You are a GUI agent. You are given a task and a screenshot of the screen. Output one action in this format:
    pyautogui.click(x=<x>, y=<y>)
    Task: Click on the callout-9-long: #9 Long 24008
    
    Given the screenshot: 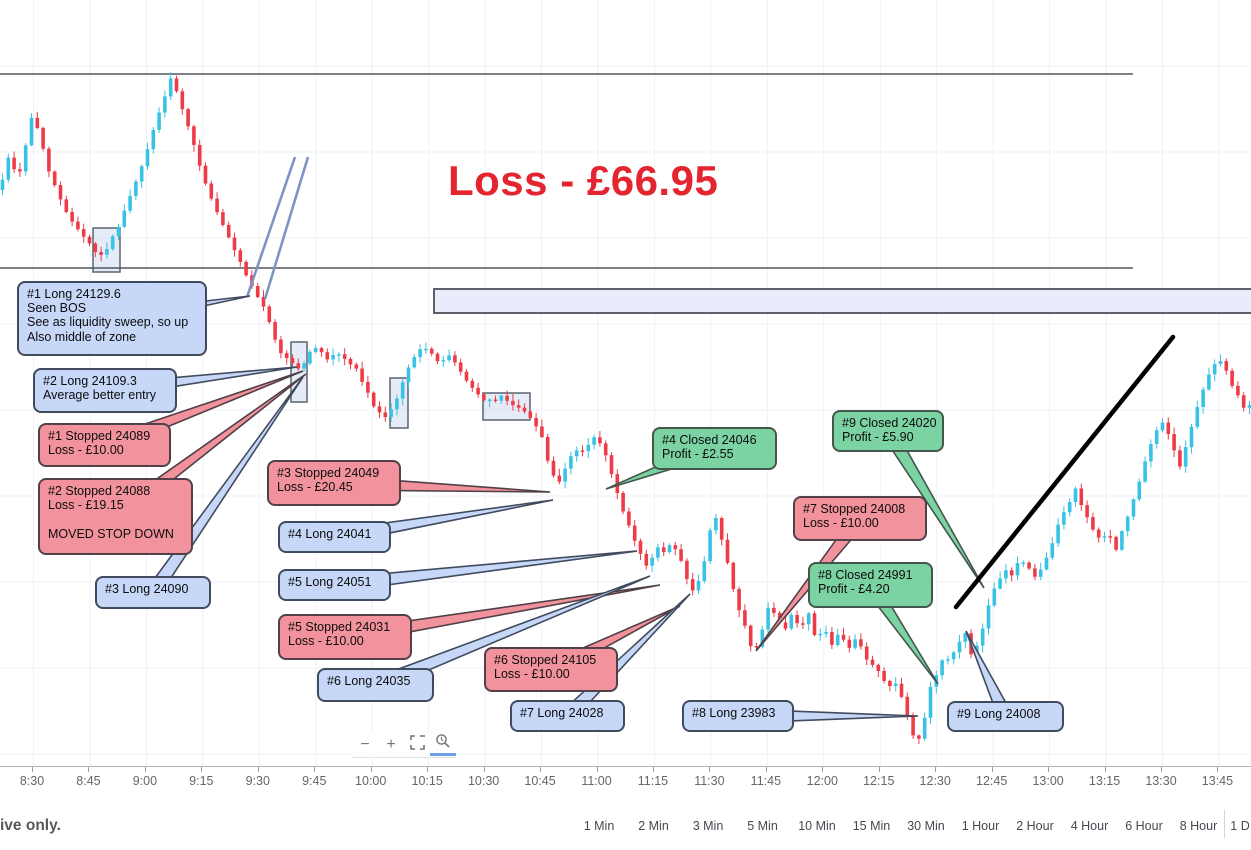 What is the action you would take?
    pyautogui.click(x=1005, y=716)
    